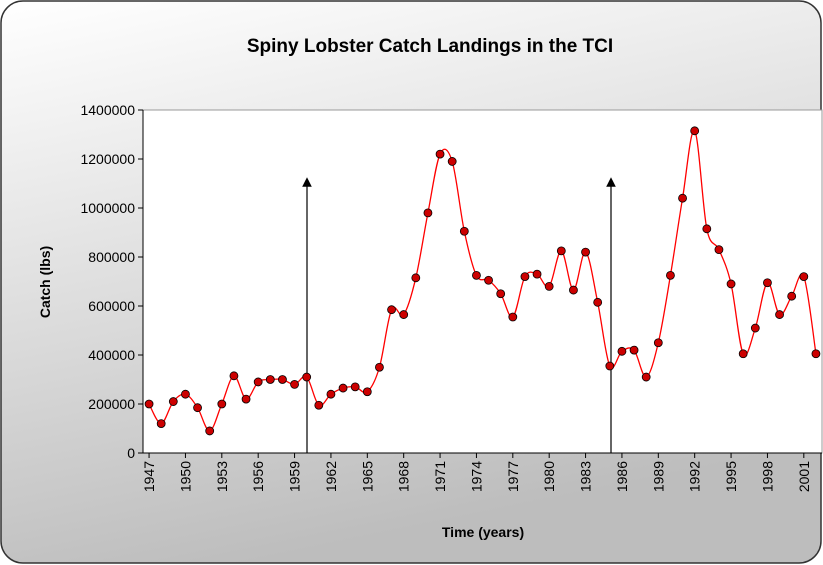 The image size is (823, 565). Describe the element at coordinates (483, 532) in the screenshot. I see `x-axis-label: Time (years)` at that location.